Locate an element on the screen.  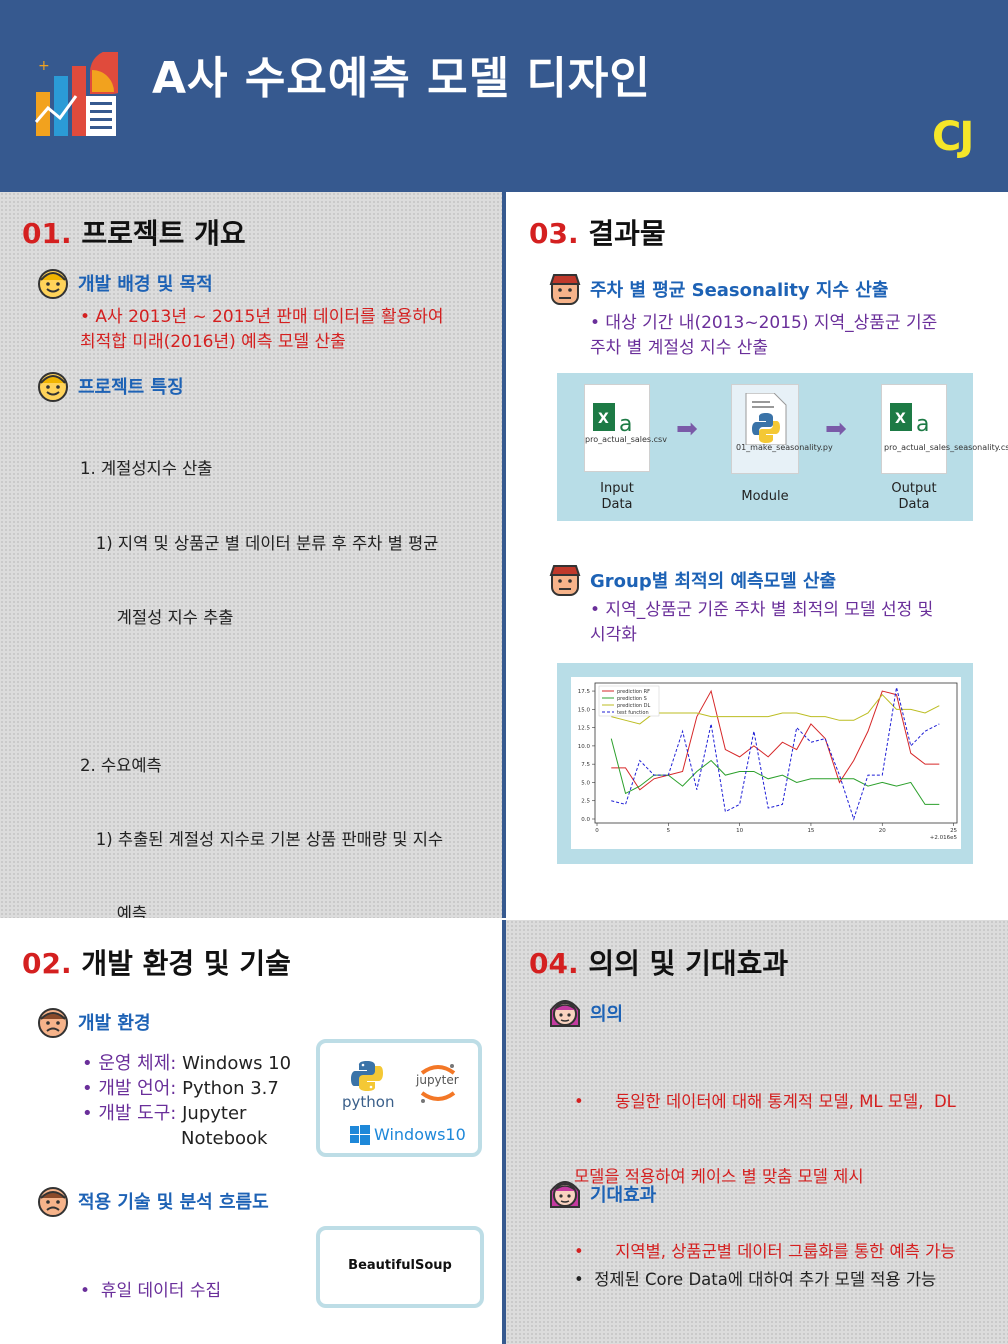
section3-title: 03. 결과물 is located at coordinates (597, 232).